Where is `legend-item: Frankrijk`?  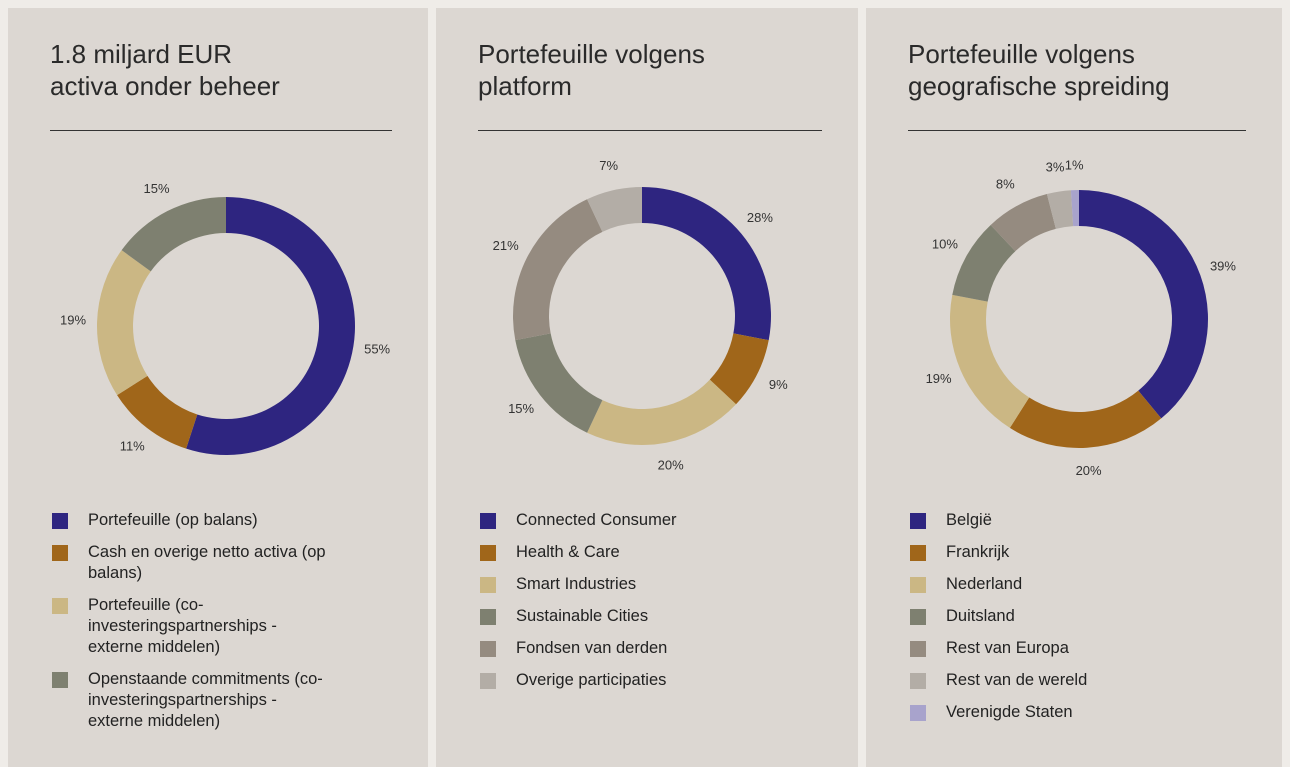
legend-item: Frankrijk is located at coordinates (1048, 552).